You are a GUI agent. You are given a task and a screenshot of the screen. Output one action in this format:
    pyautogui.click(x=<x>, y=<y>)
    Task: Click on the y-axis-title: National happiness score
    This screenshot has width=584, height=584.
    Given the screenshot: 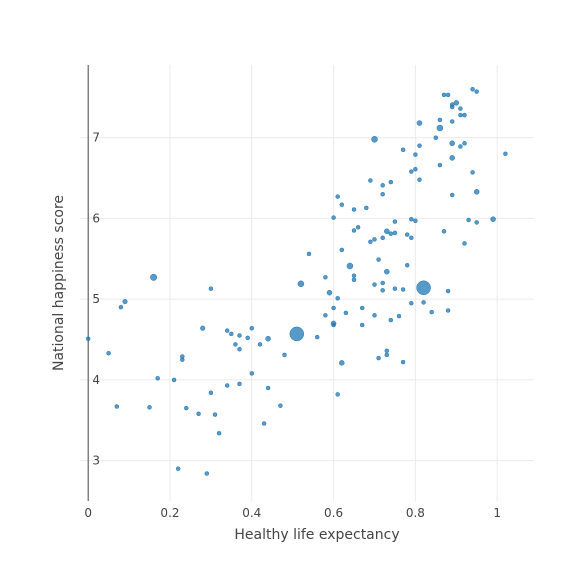 What is the action you would take?
    pyautogui.click(x=59, y=283)
    